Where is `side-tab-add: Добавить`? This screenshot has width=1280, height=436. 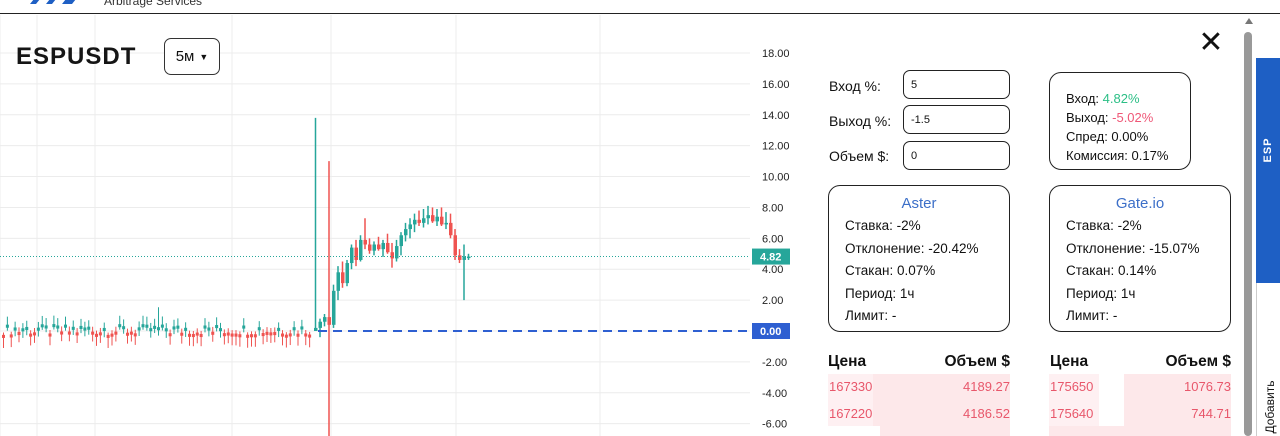 side-tab-add: Добавить is located at coordinates (1268, 359).